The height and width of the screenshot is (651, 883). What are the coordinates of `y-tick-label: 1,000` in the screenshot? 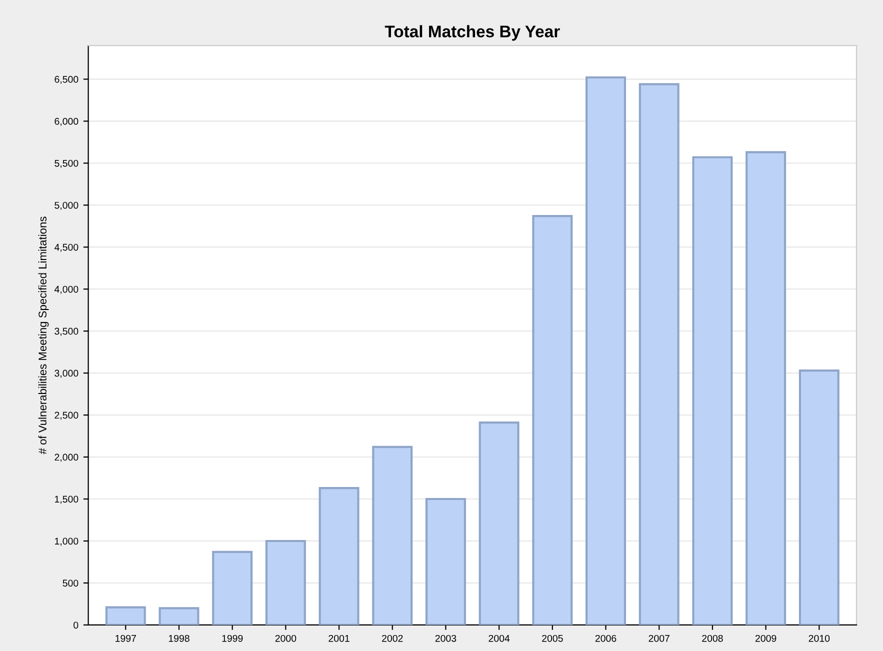 It's located at (66, 542).